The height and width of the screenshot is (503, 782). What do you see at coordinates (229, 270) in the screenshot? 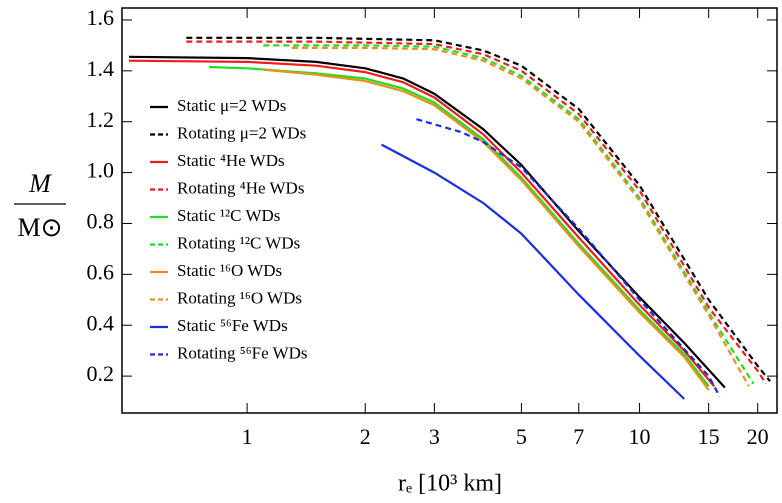
I see `legend-label: Static ¹⁶O WDs` at bounding box center [229, 270].